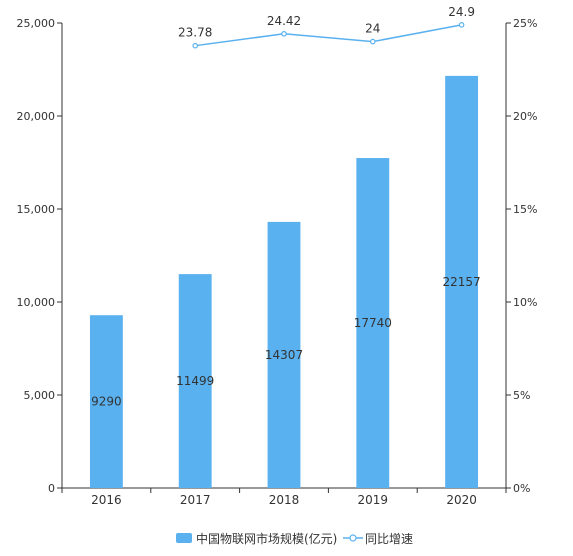 The height and width of the screenshot is (556, 573). What do you see at coordinates (284, 21) in the screenshot?
I see `line-data-label: 24.42` at bounding box center [284, 21].